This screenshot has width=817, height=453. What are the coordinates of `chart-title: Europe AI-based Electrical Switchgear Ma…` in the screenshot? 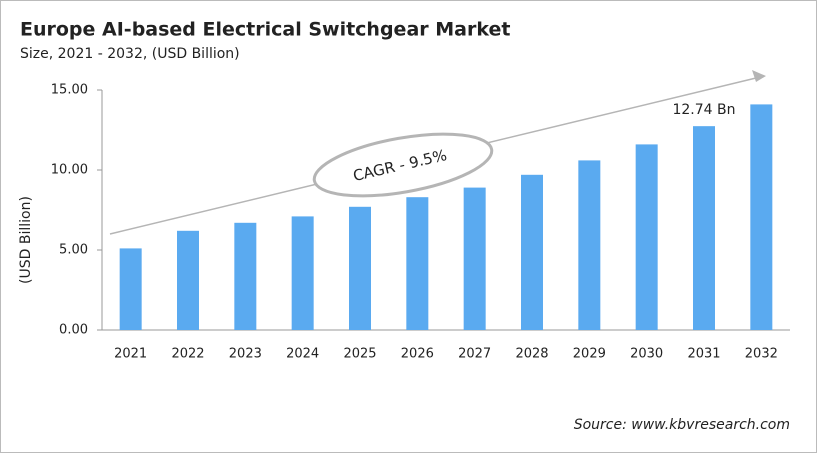 It's located at (265, 30).